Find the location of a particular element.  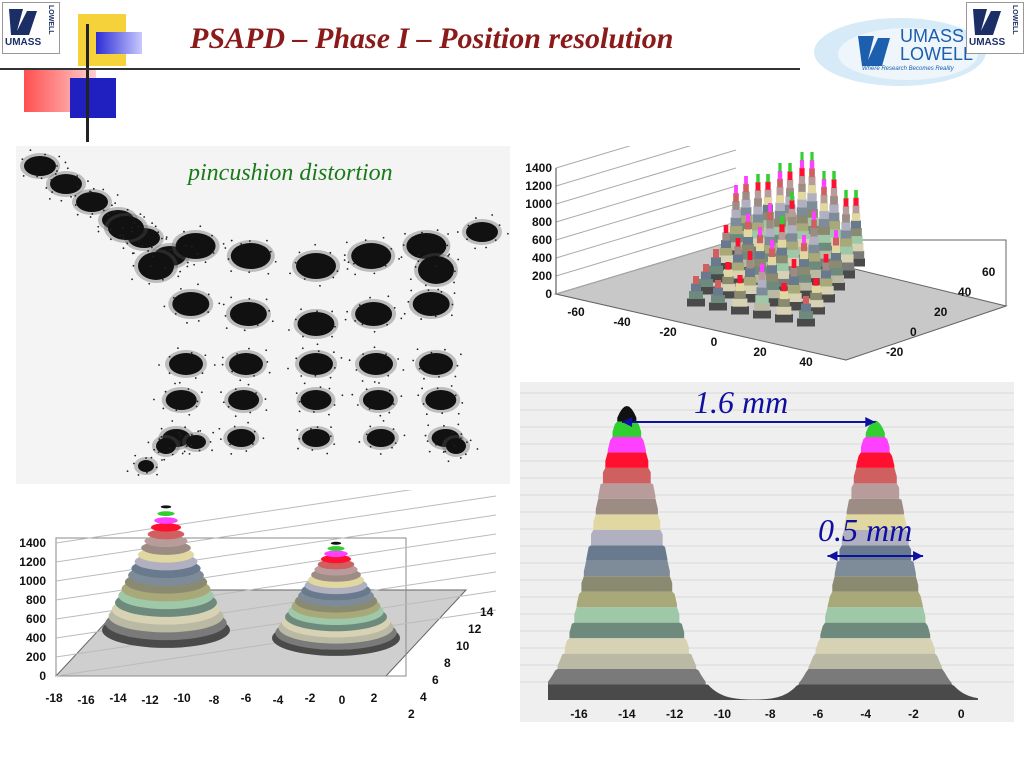

x-tick-label: 40 is located at coordinates (806, 362).